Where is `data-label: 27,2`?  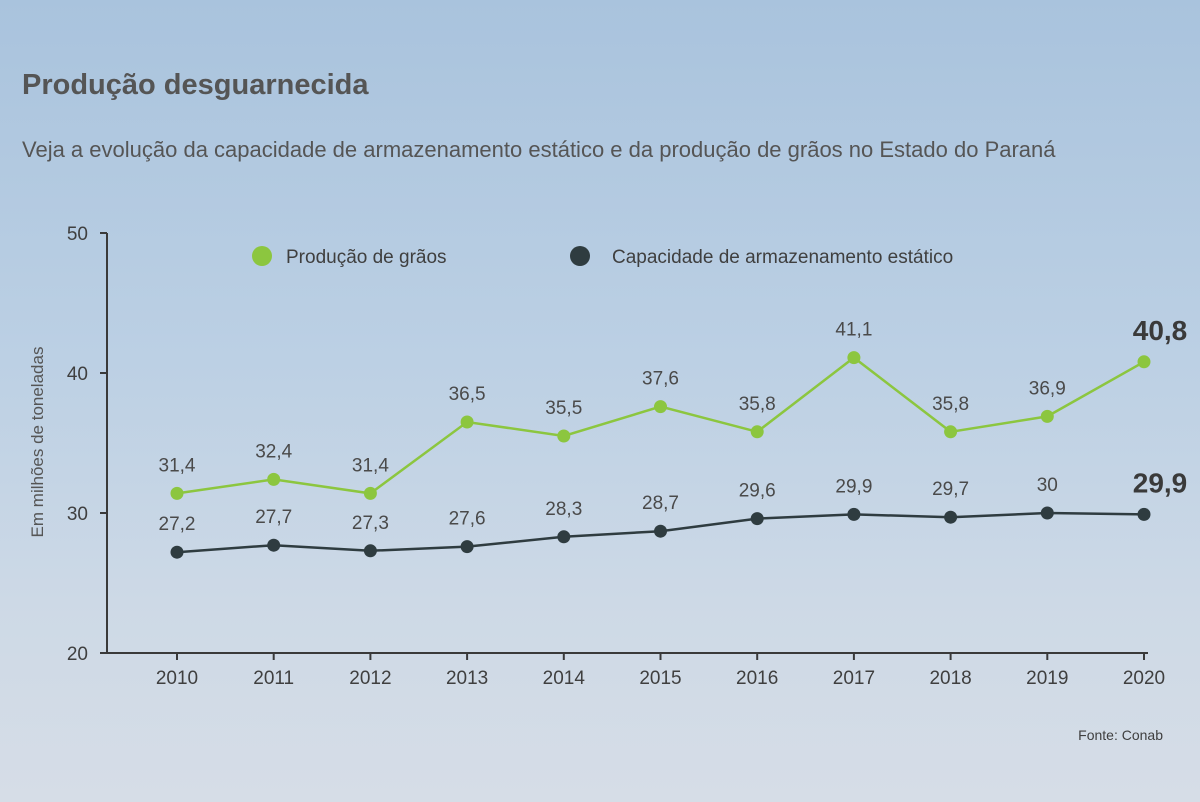
data-label: 27,2 is located at coordinates (177, 524).